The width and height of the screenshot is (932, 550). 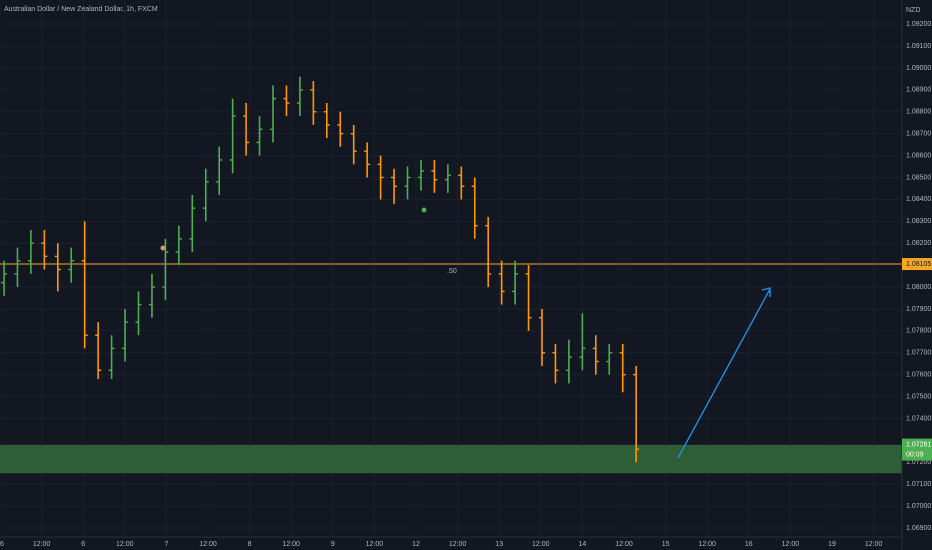 What do you see at coordinates (917, 449) in the screenshot?
I see `price-badge` at bounding box center [917, 449].